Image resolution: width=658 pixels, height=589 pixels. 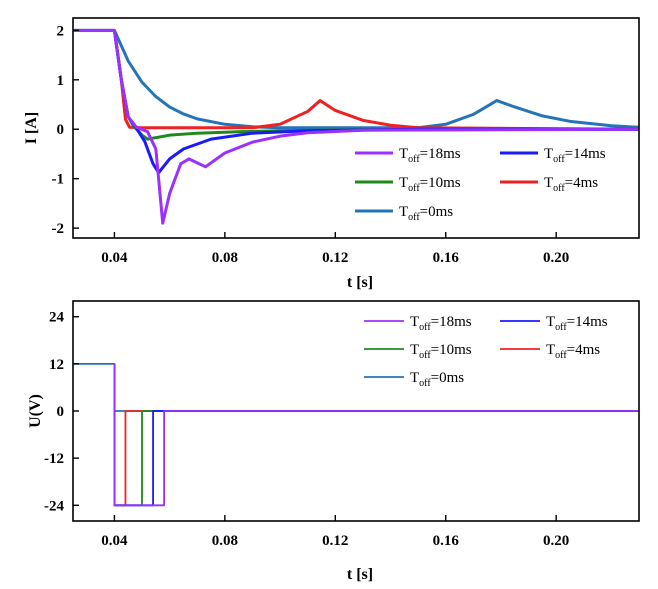 What do you see at coordinates (360, 282) in the screenshot?
I see `current-x-axis-label: t [s]` at bounding box center [360, 282].